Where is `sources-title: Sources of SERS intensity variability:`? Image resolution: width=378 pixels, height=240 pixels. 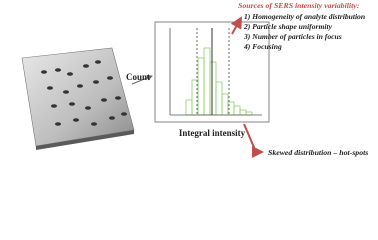
sources-title: Sources of SERS intensity variability: is located at coordinates (299, 5).